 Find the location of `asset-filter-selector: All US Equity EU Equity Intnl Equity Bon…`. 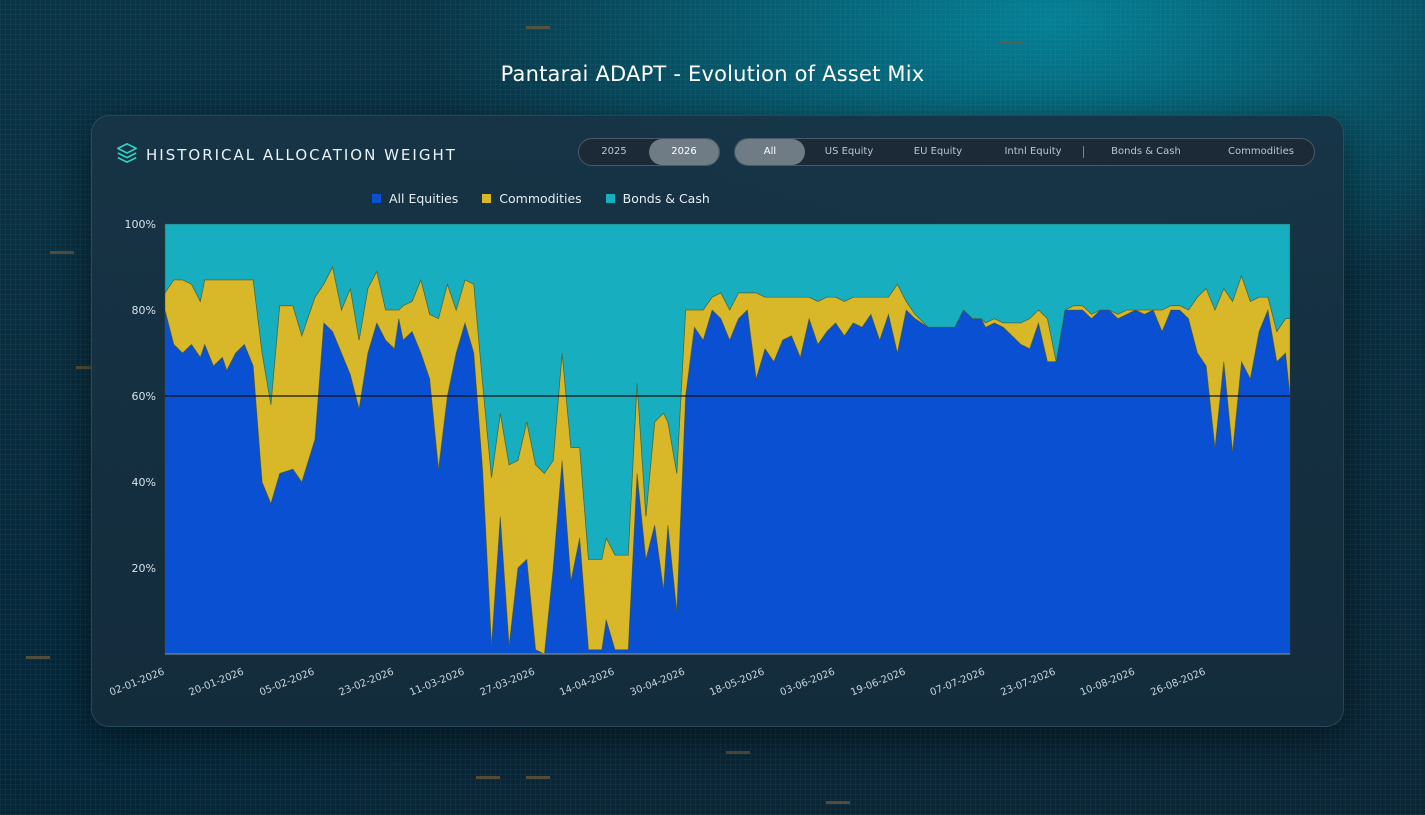

asset-filter-selector: All US Equity EU Equity Intnl Equity Bon… is located at coordinates (1024, 152).